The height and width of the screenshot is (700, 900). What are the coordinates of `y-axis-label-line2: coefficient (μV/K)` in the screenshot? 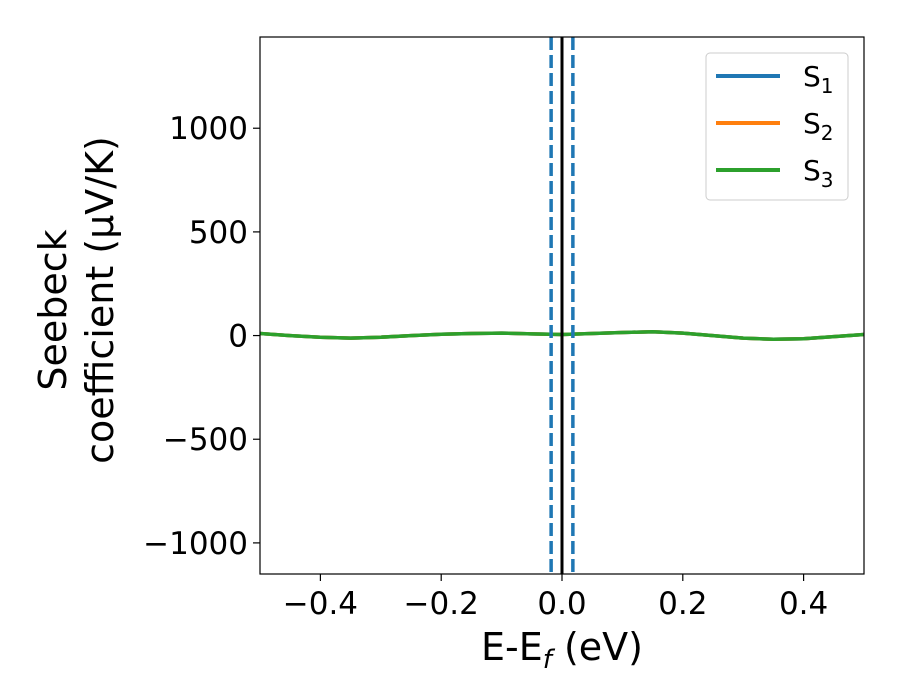 It's located at (100, 300).